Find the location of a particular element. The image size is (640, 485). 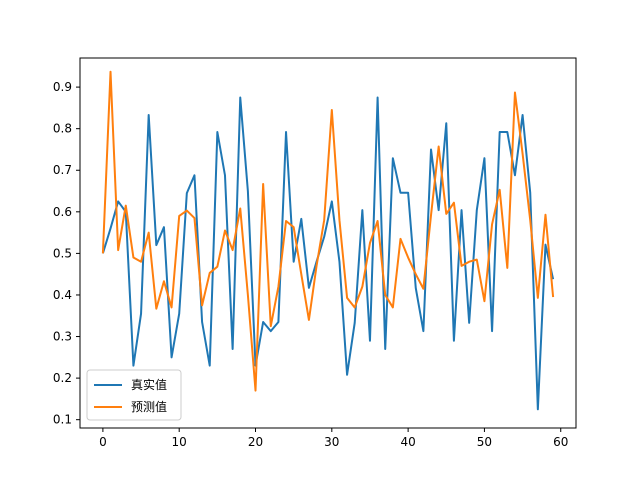

y-tick-label: 0.9 is located at coordinates (62, 87).